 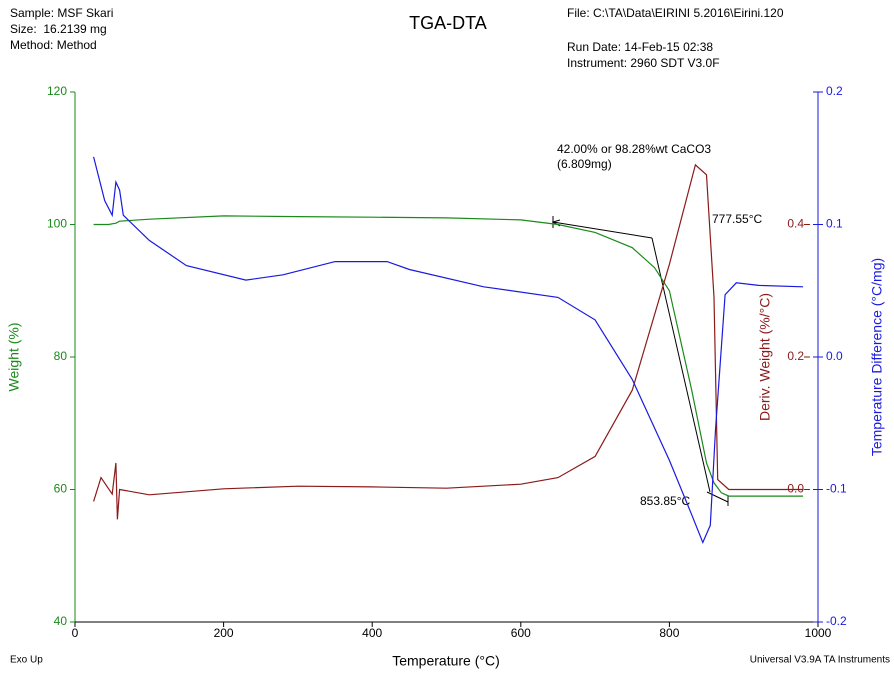 What do you see at coordinates (877, 357) in the screenshot?
I see `y3-axis-title: Temperature Difference (°C/mg)` at bounding box center [877, 357].